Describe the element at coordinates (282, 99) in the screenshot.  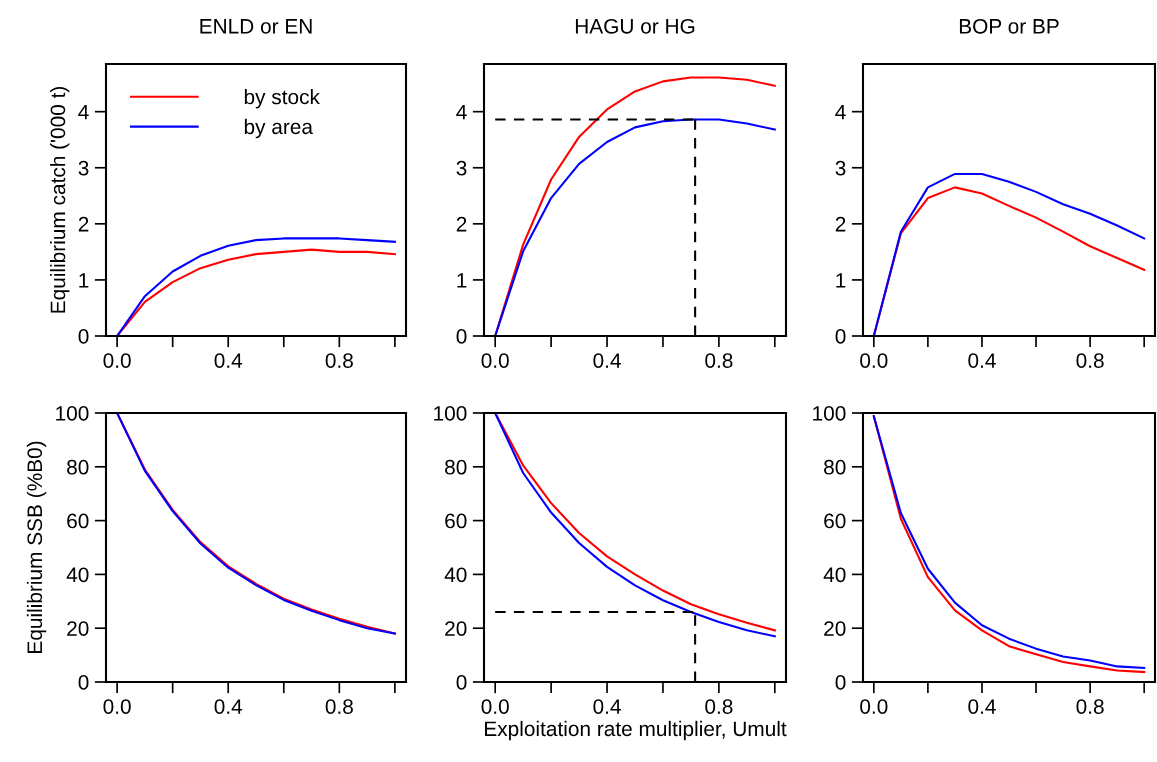
I see `legend-label: by stock` at that location.